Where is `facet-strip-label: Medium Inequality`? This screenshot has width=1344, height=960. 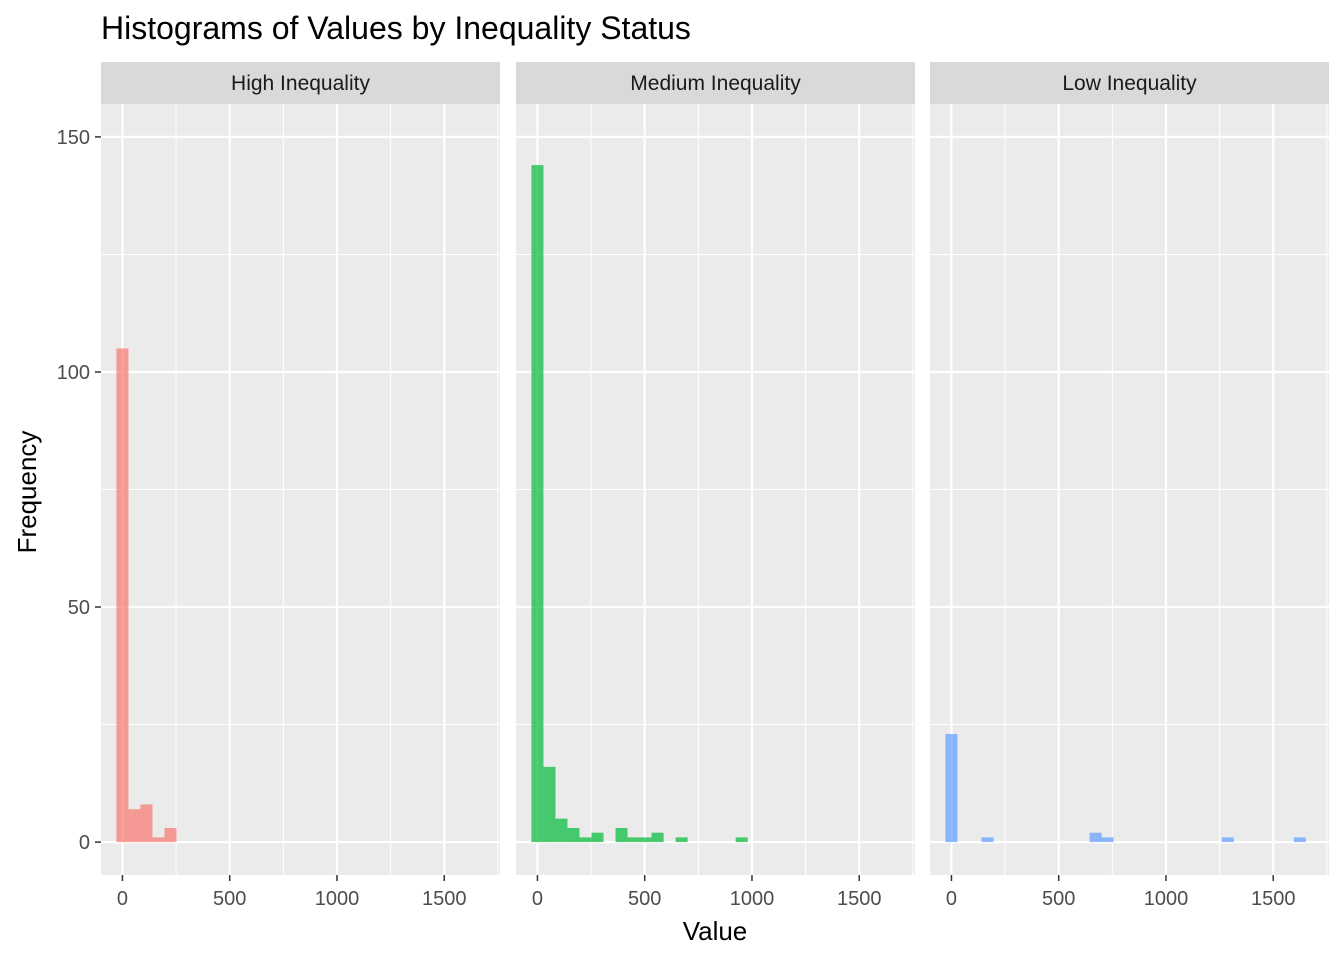 facet-strip-label: Medium Inequality is located at coordinates (715, 83).